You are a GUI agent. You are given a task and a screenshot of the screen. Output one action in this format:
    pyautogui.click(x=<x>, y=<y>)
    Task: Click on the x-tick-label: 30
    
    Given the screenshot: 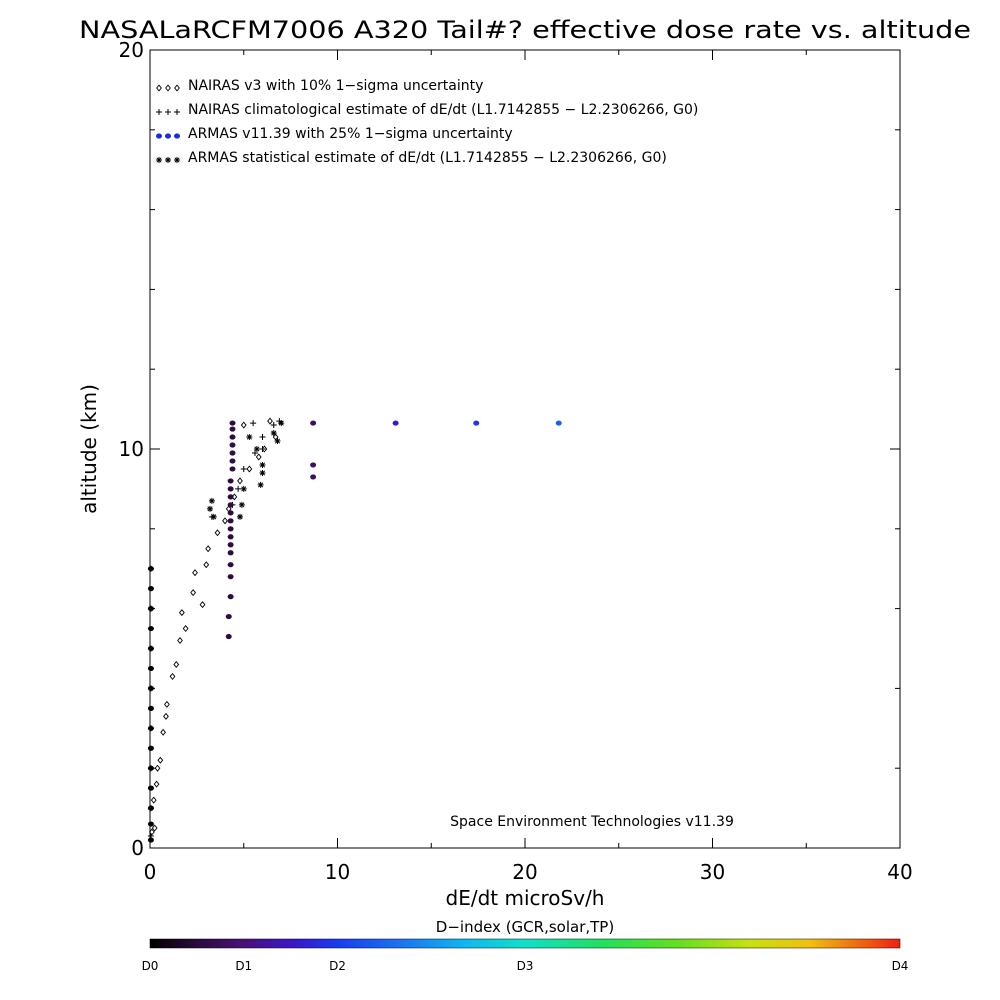 What is the action you would take?
    pyautogui.click(x=712, y=872)
    